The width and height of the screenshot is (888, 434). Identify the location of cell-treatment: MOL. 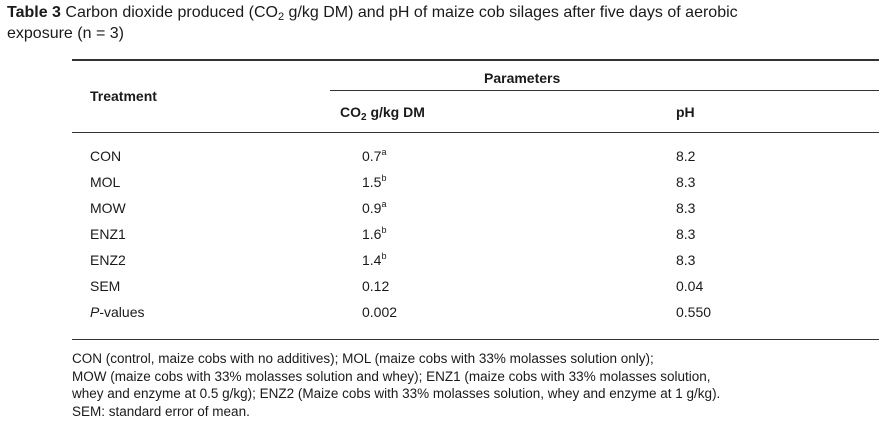
(105, 182).